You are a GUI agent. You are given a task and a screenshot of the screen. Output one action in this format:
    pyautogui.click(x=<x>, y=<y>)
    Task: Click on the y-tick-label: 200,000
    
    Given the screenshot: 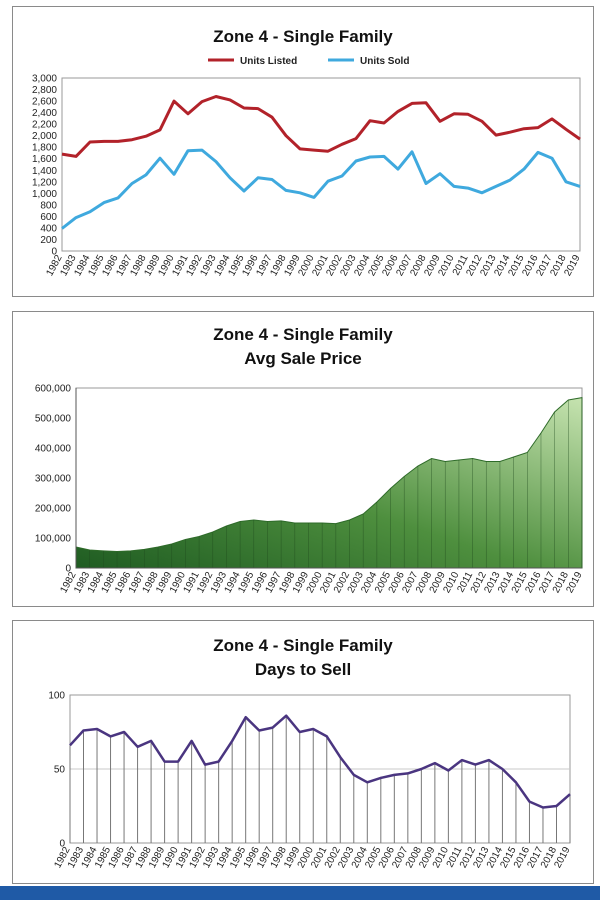 What is the action you would take?
    pyautogui.click(x=53, y=509)
    